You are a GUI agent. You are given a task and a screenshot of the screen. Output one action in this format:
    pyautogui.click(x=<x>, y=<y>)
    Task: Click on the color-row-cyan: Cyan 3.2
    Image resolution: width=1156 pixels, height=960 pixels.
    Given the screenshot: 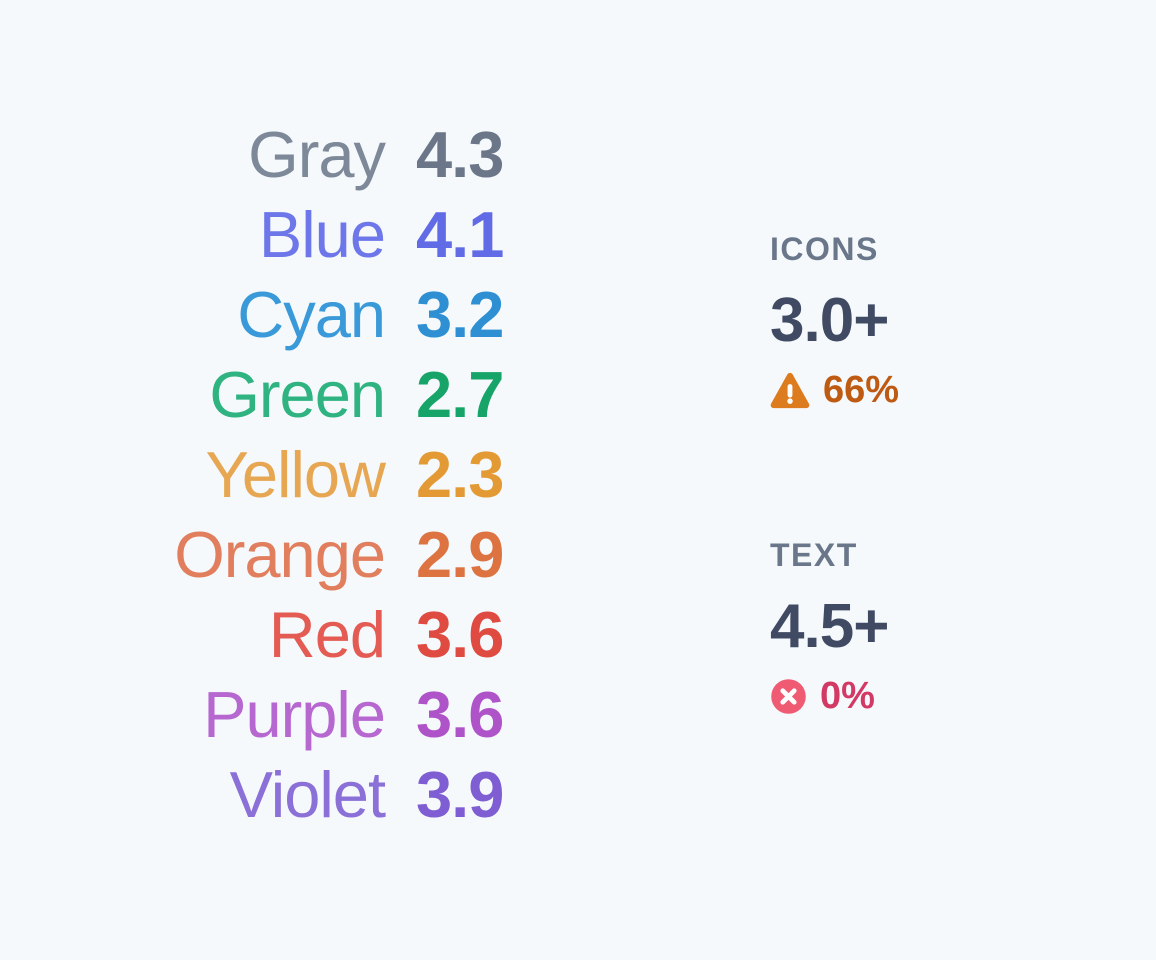 What is the action you would take?
    pyautogui.click(x=252, y=315)
    